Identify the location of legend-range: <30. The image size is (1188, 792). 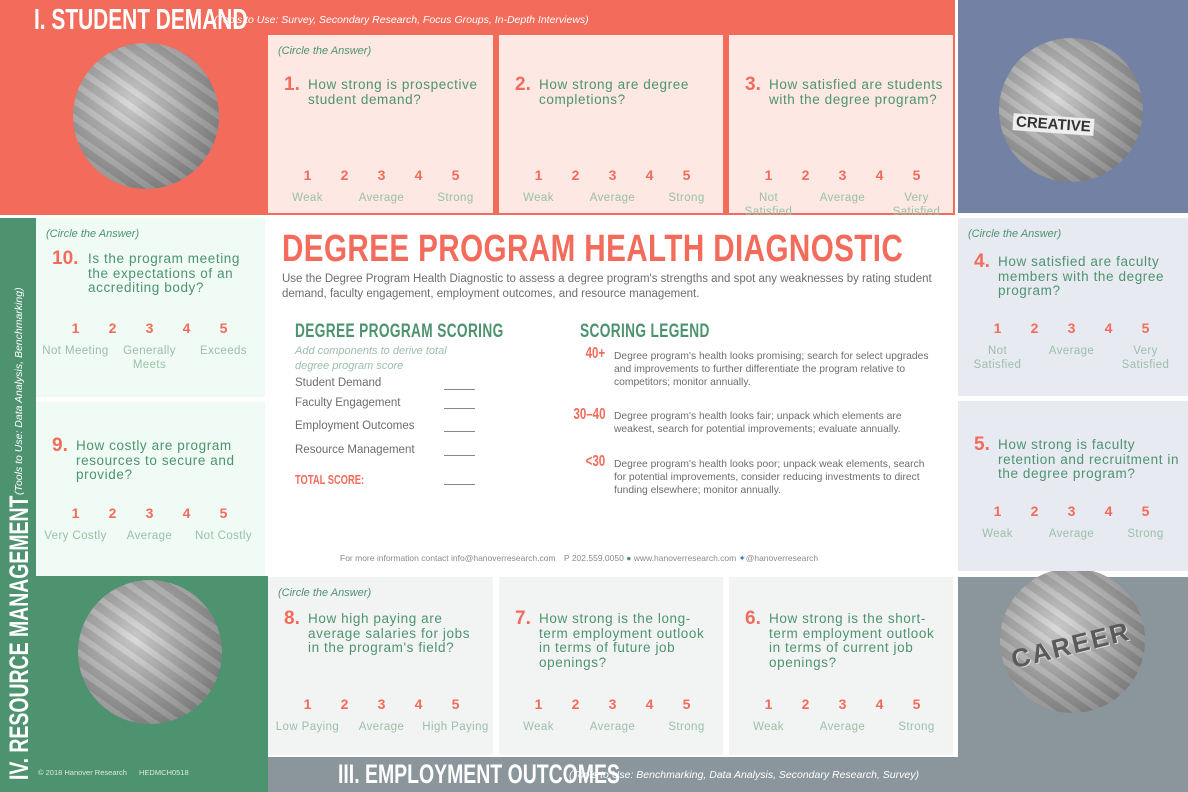
(595, 461).